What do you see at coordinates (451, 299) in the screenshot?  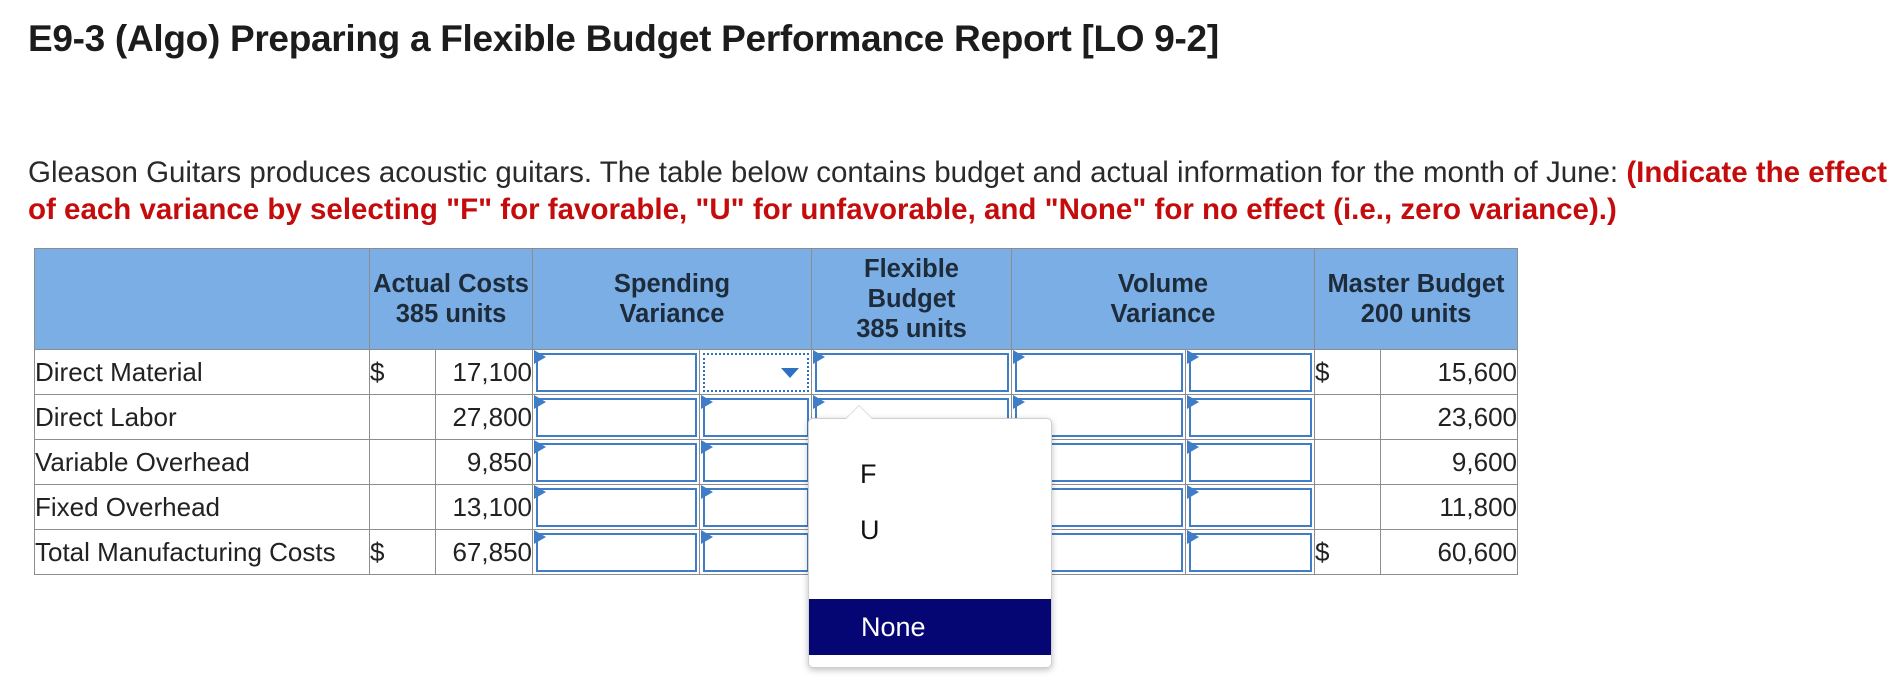 I see `header-actual-costs: Actual Costs 385 units` at bounding box center [451, 299].